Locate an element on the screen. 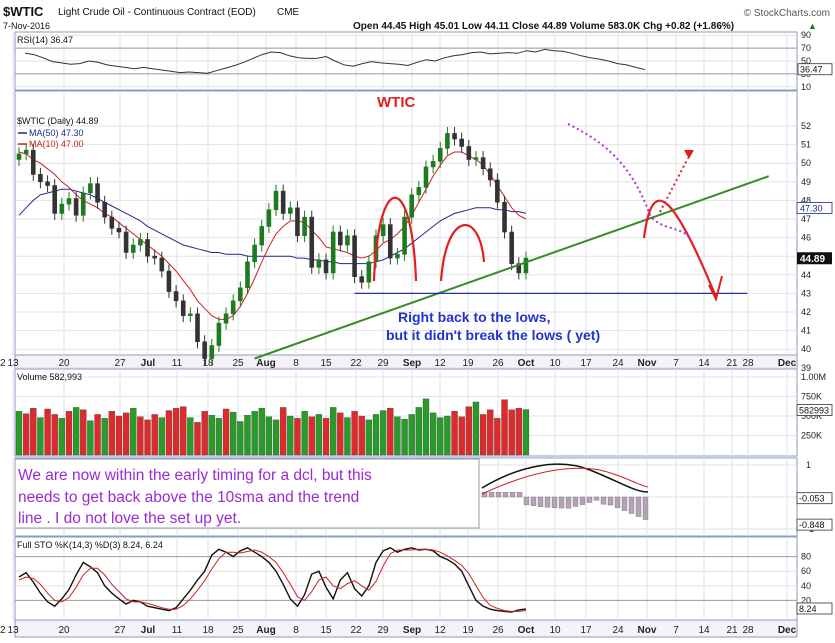  price-x-label: 19 is located at coordinates (468, 363).